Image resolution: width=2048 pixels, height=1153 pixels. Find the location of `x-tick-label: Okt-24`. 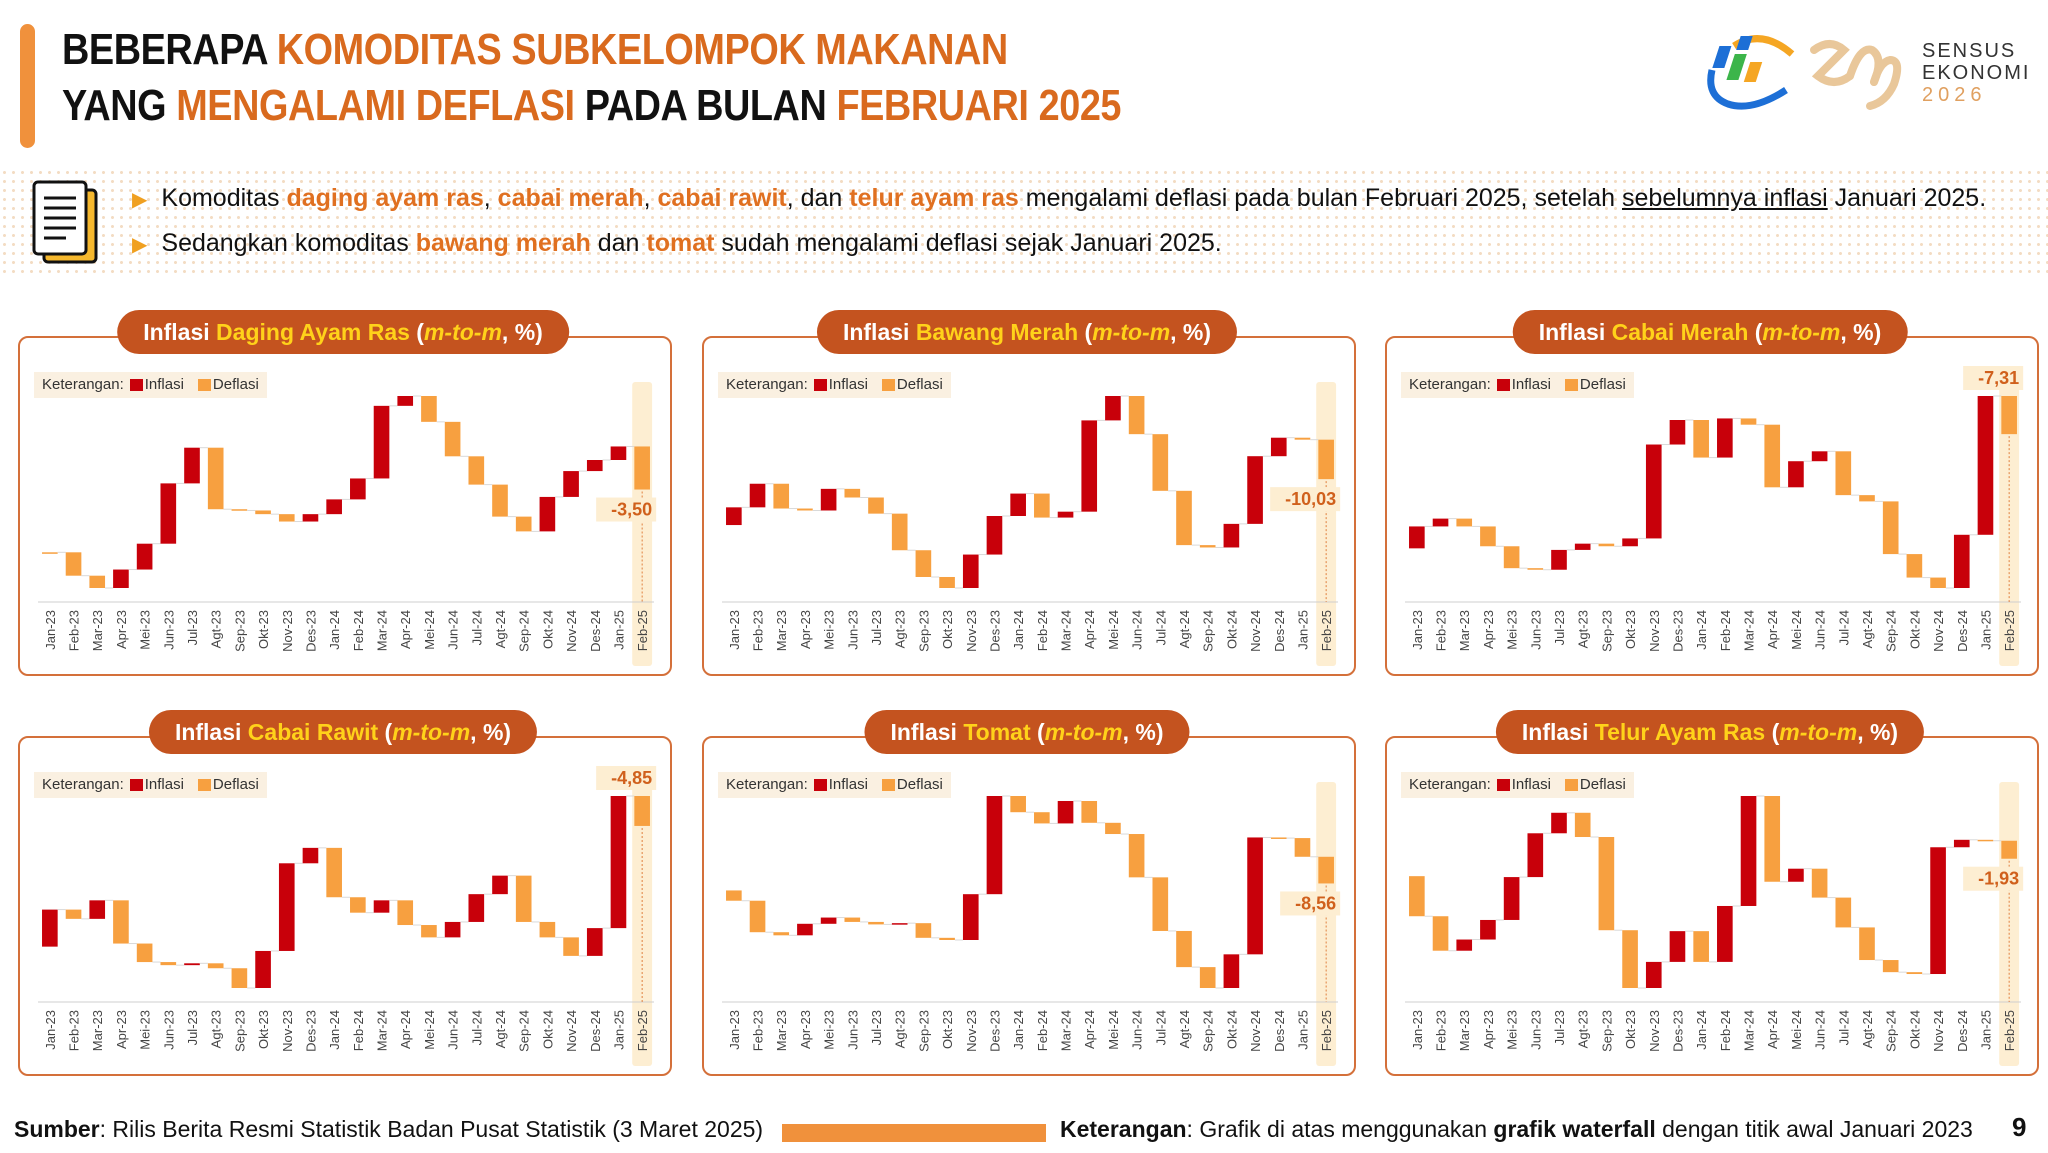

x-tick-label: Okt-24 is located at coordinates (547, 1029).